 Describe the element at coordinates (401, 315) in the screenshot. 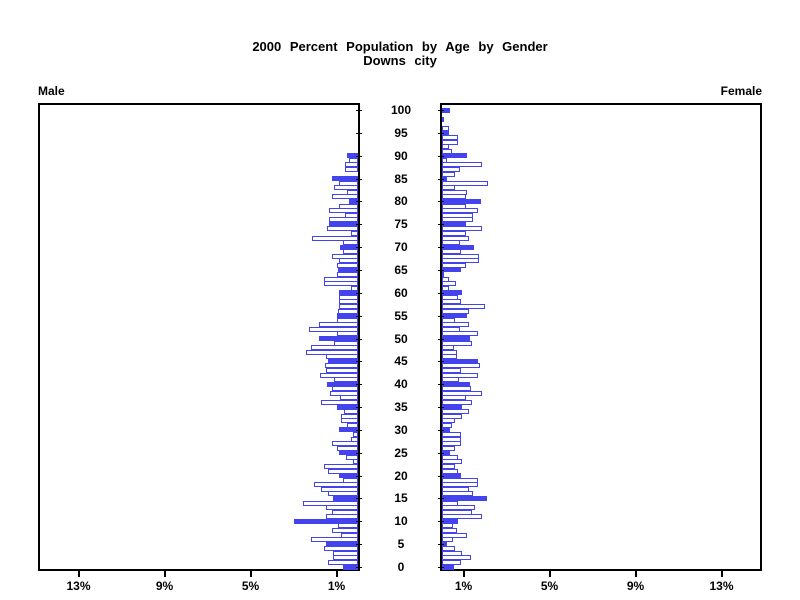

I see `age-axis-label-55: 55` at that location.